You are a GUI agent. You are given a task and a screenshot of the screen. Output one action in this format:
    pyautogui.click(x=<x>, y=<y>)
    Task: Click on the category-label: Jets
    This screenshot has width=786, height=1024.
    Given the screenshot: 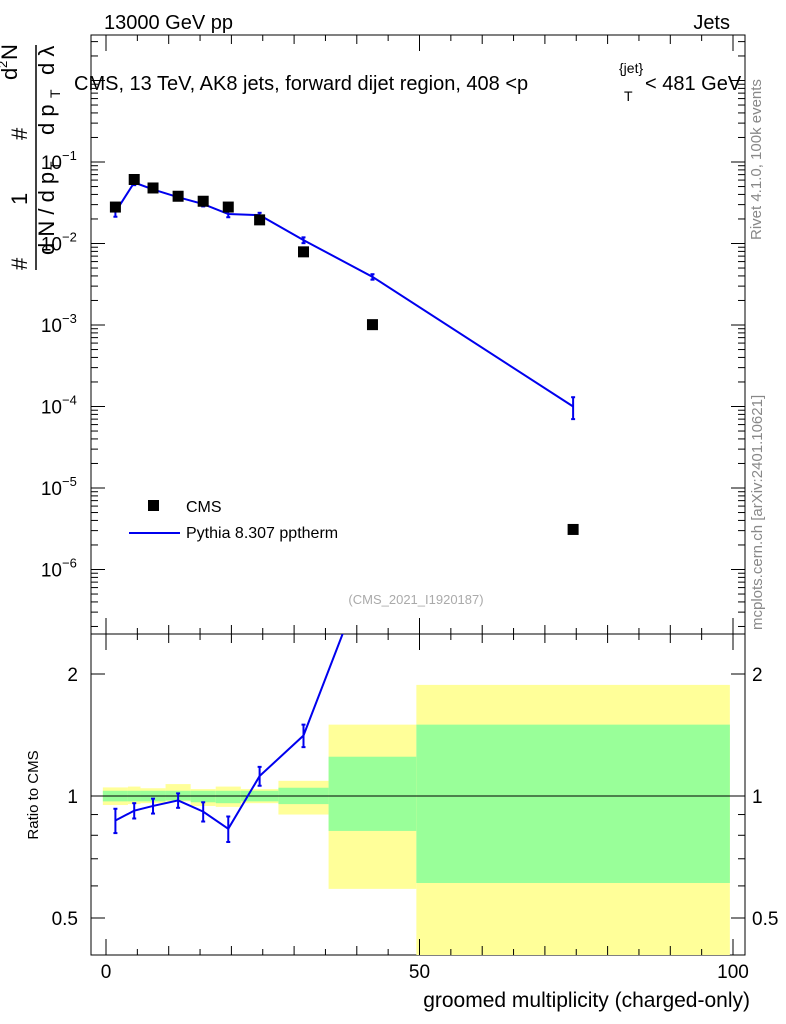 What is the action you would take?
    pyautogui.click(x=711, y=23)
    